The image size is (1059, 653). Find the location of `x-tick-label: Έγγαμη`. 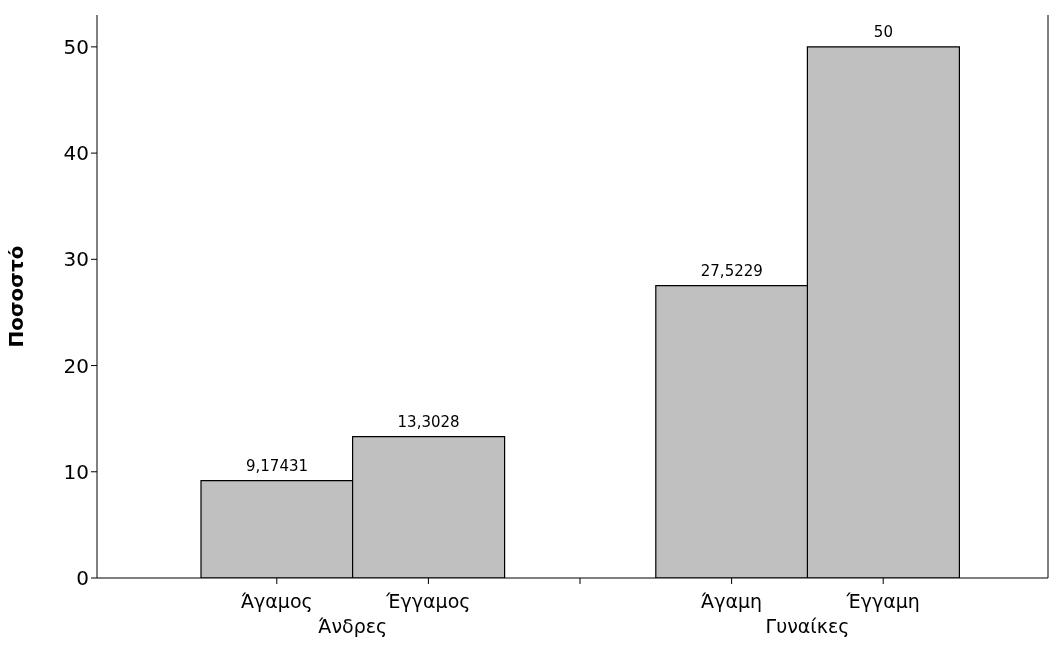

x-tick-label: Έγγαμη is located at coordinates (882, 601).